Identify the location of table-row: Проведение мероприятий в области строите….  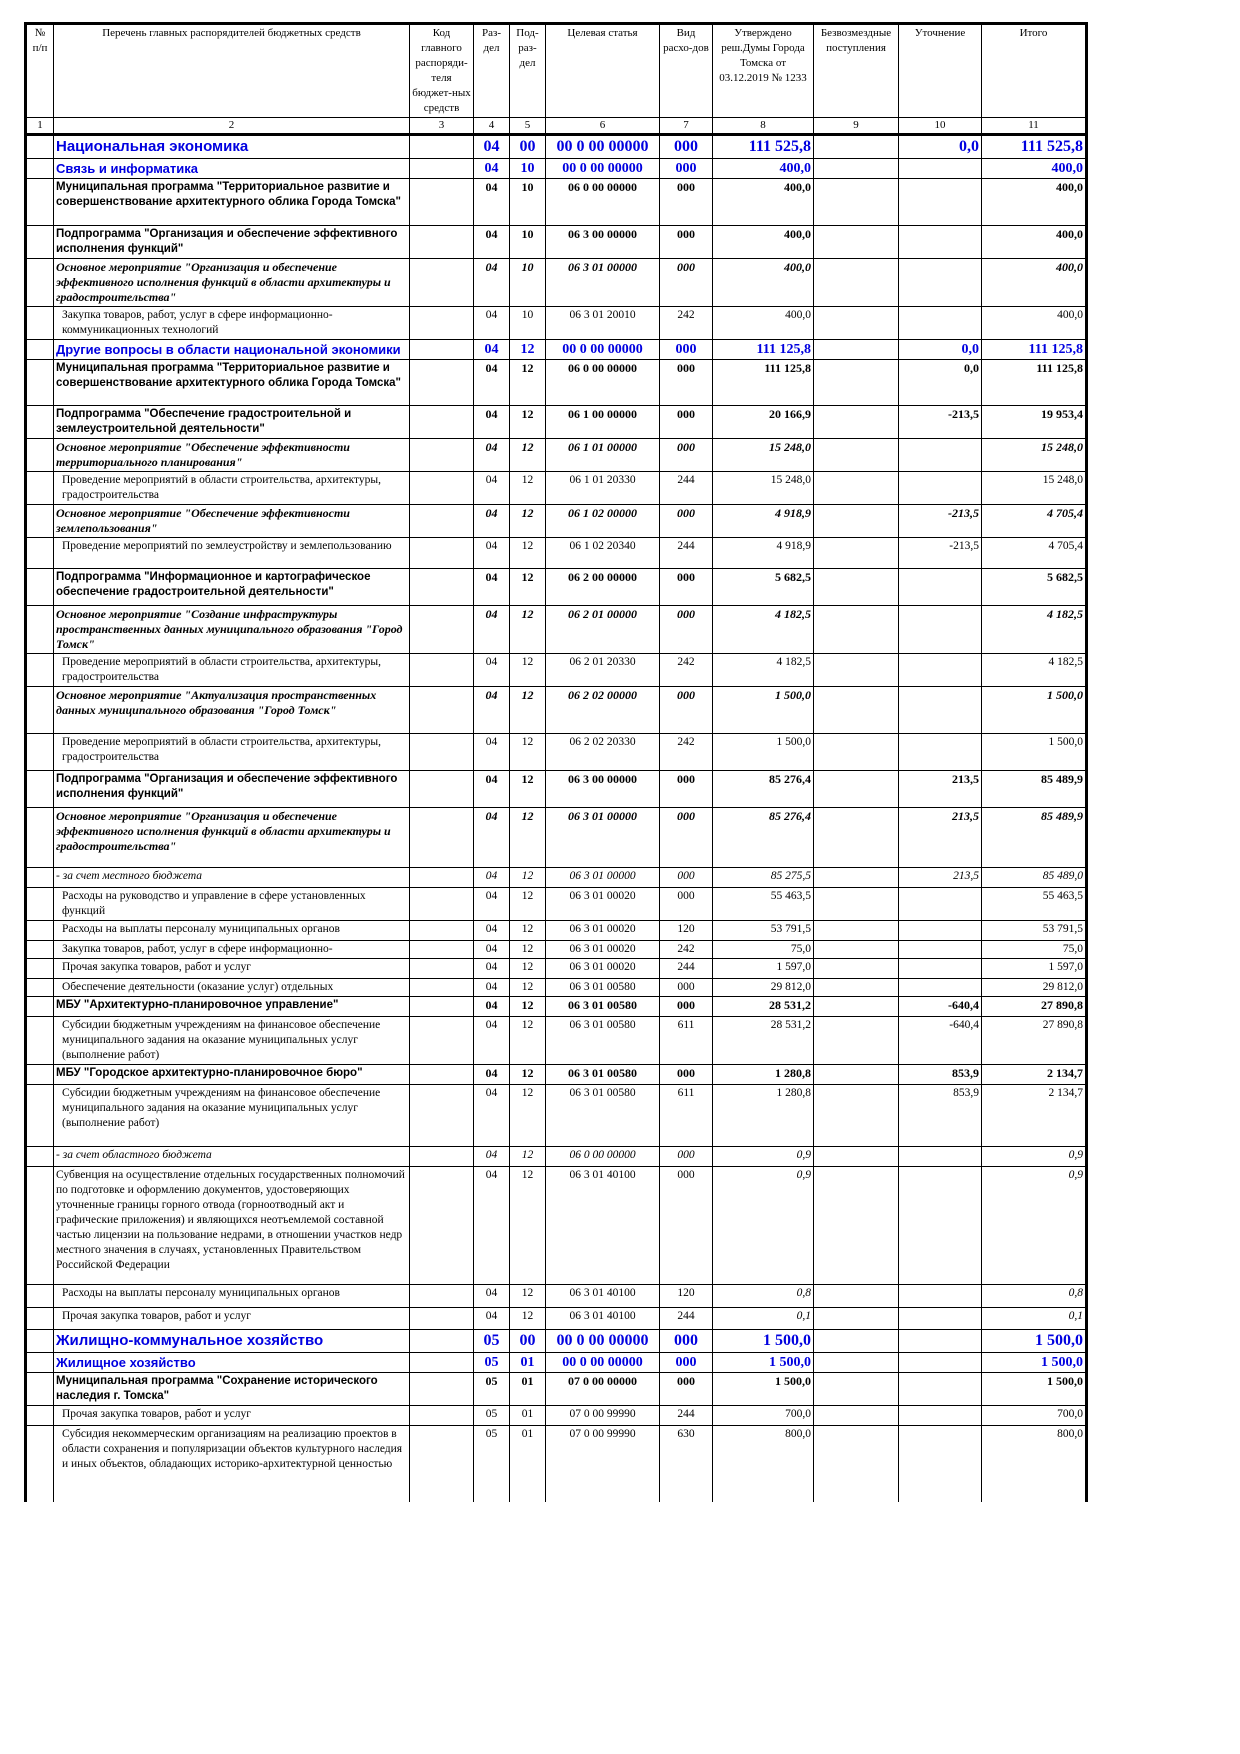
(556, 670).